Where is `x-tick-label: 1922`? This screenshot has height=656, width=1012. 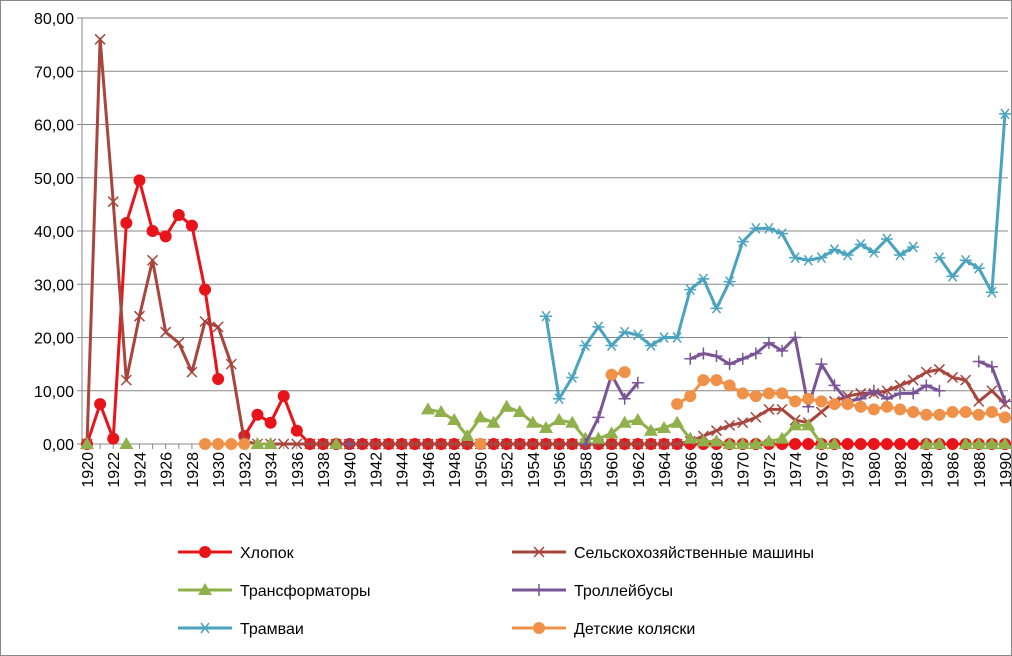 x-tick-label: 1922 is located at coordinates (114, 470).